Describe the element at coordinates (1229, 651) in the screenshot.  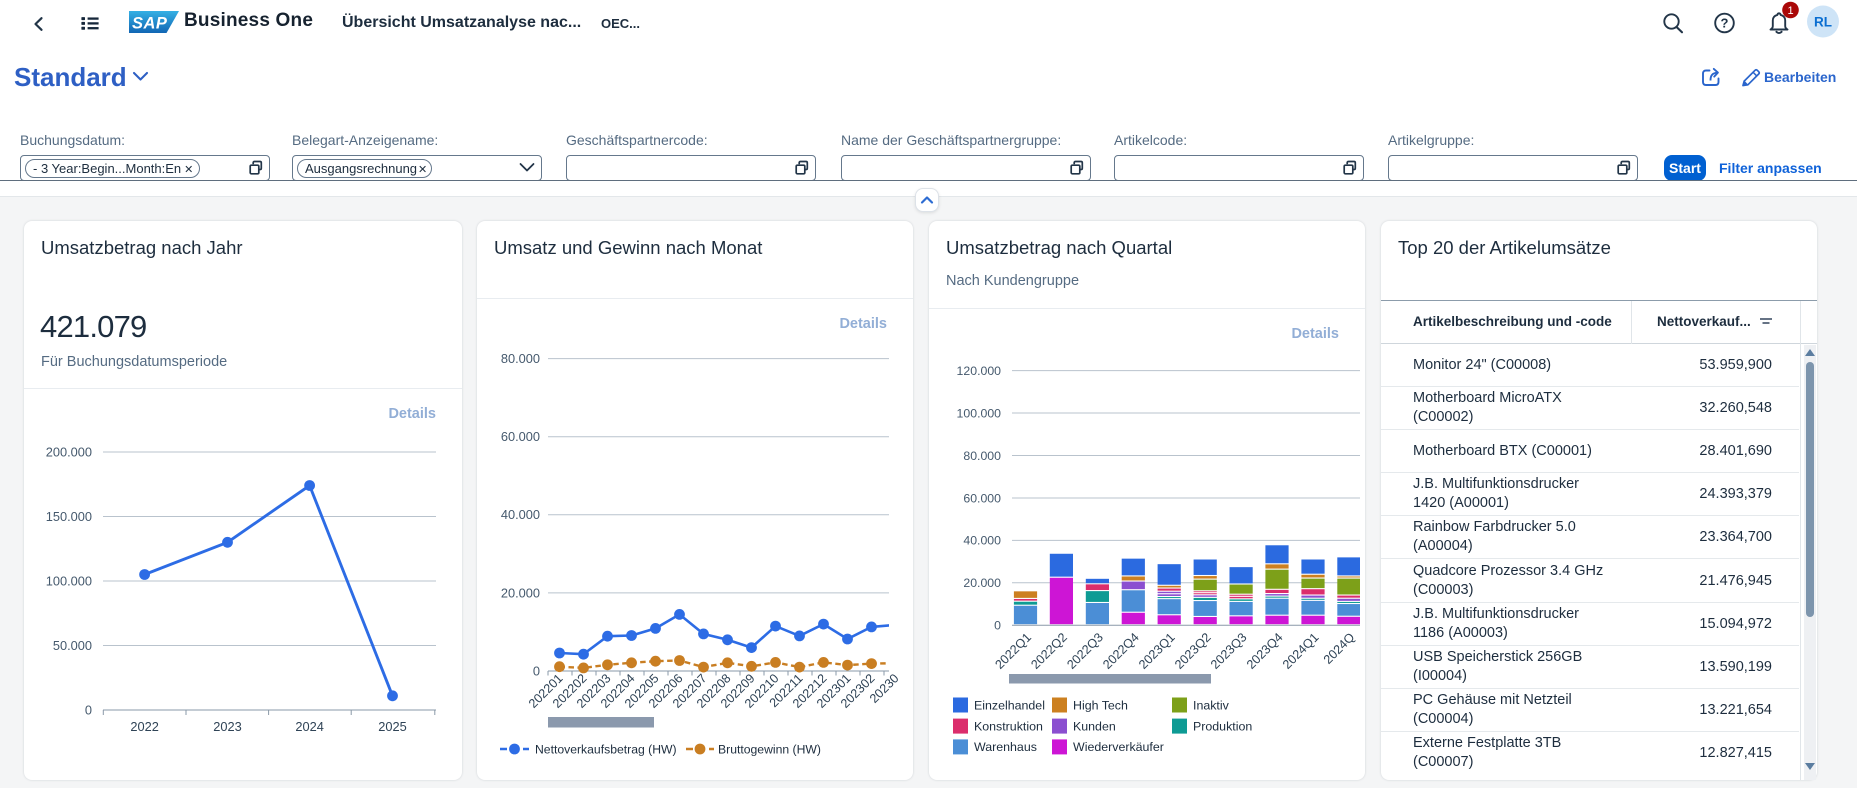
I see `svg-text: 2023Q3` at that location.